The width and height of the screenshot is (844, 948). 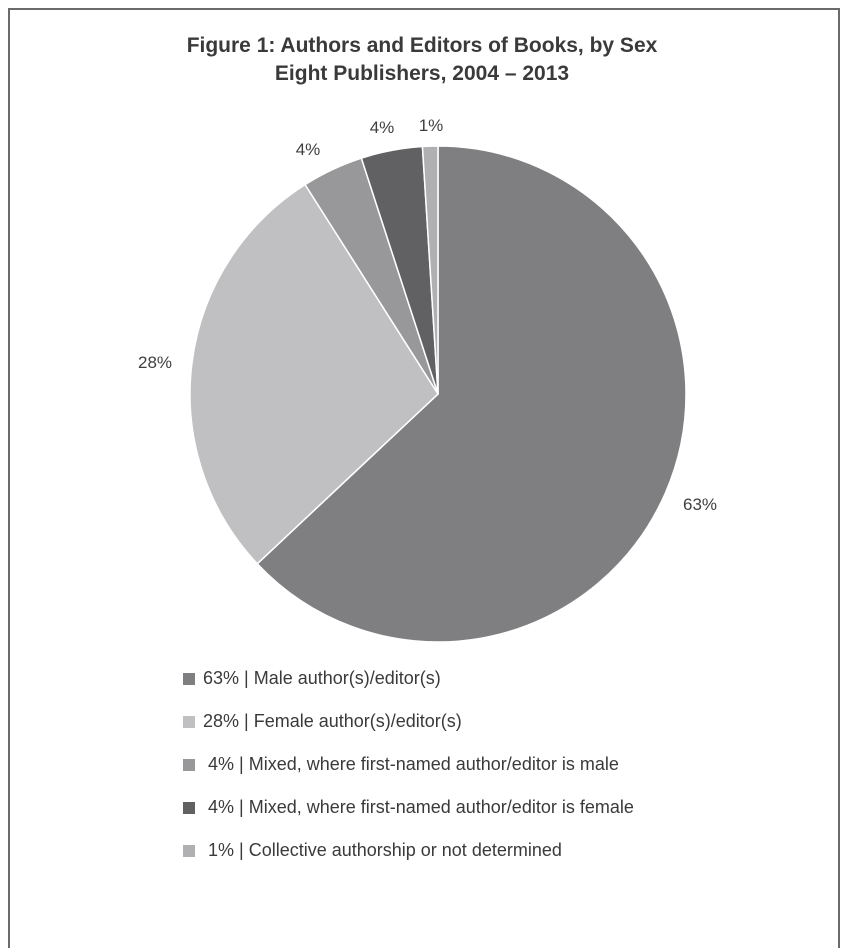 I want to click on slice-data-label: 1%, so click(x=431, y=125).